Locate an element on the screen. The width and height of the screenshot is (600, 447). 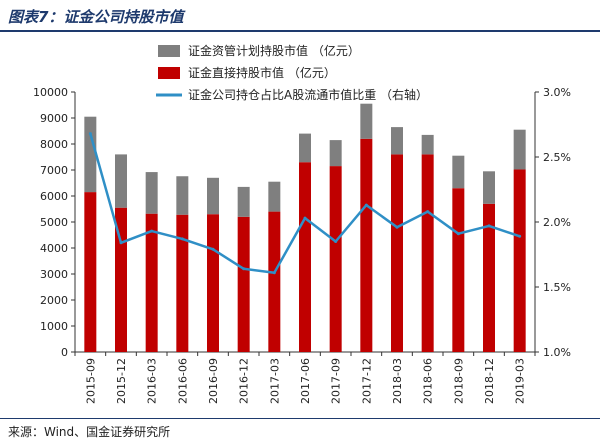
left-tick-label: 10000 is located at coordinates (50, 92).